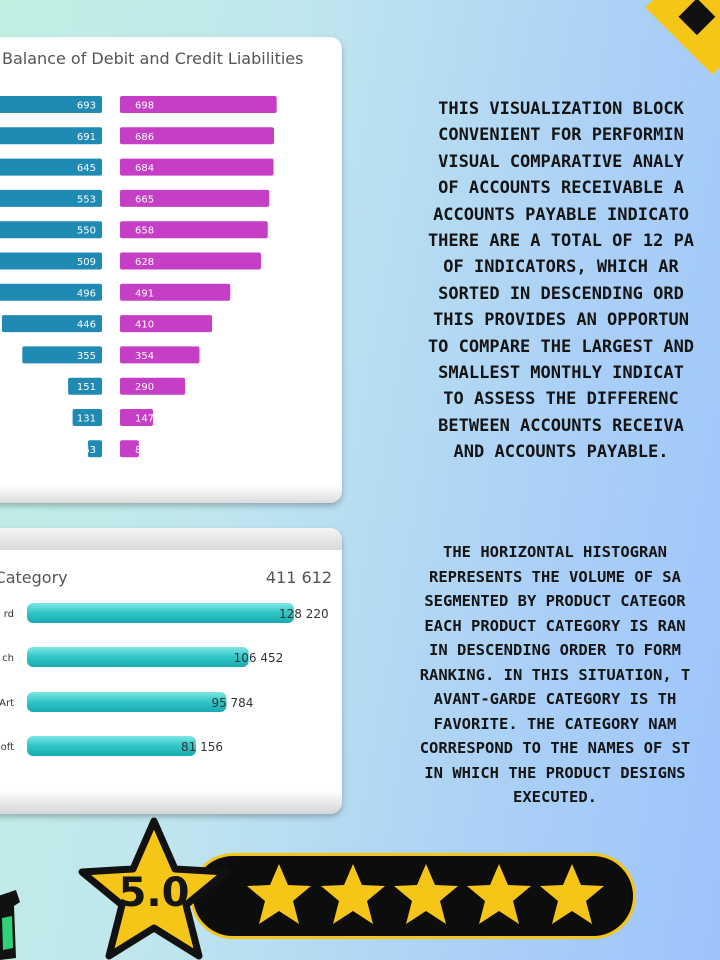 Image resolution: width=720 pixels, height=960 pixels. What do you see at coordinates (153, 58) in the screenshot?
I see `liabilities-chart-title: Balance of Debit and Credit Liabilities` at bounding box center [153, 58].